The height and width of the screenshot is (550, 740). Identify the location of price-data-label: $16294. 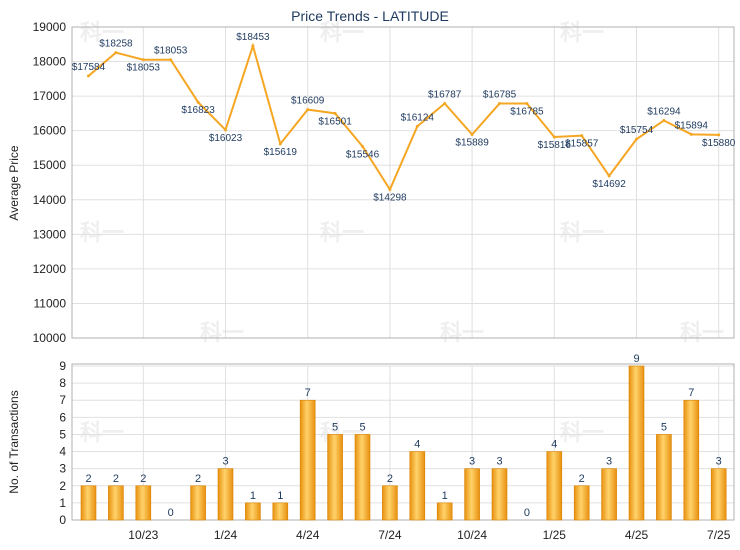
(664, 112).